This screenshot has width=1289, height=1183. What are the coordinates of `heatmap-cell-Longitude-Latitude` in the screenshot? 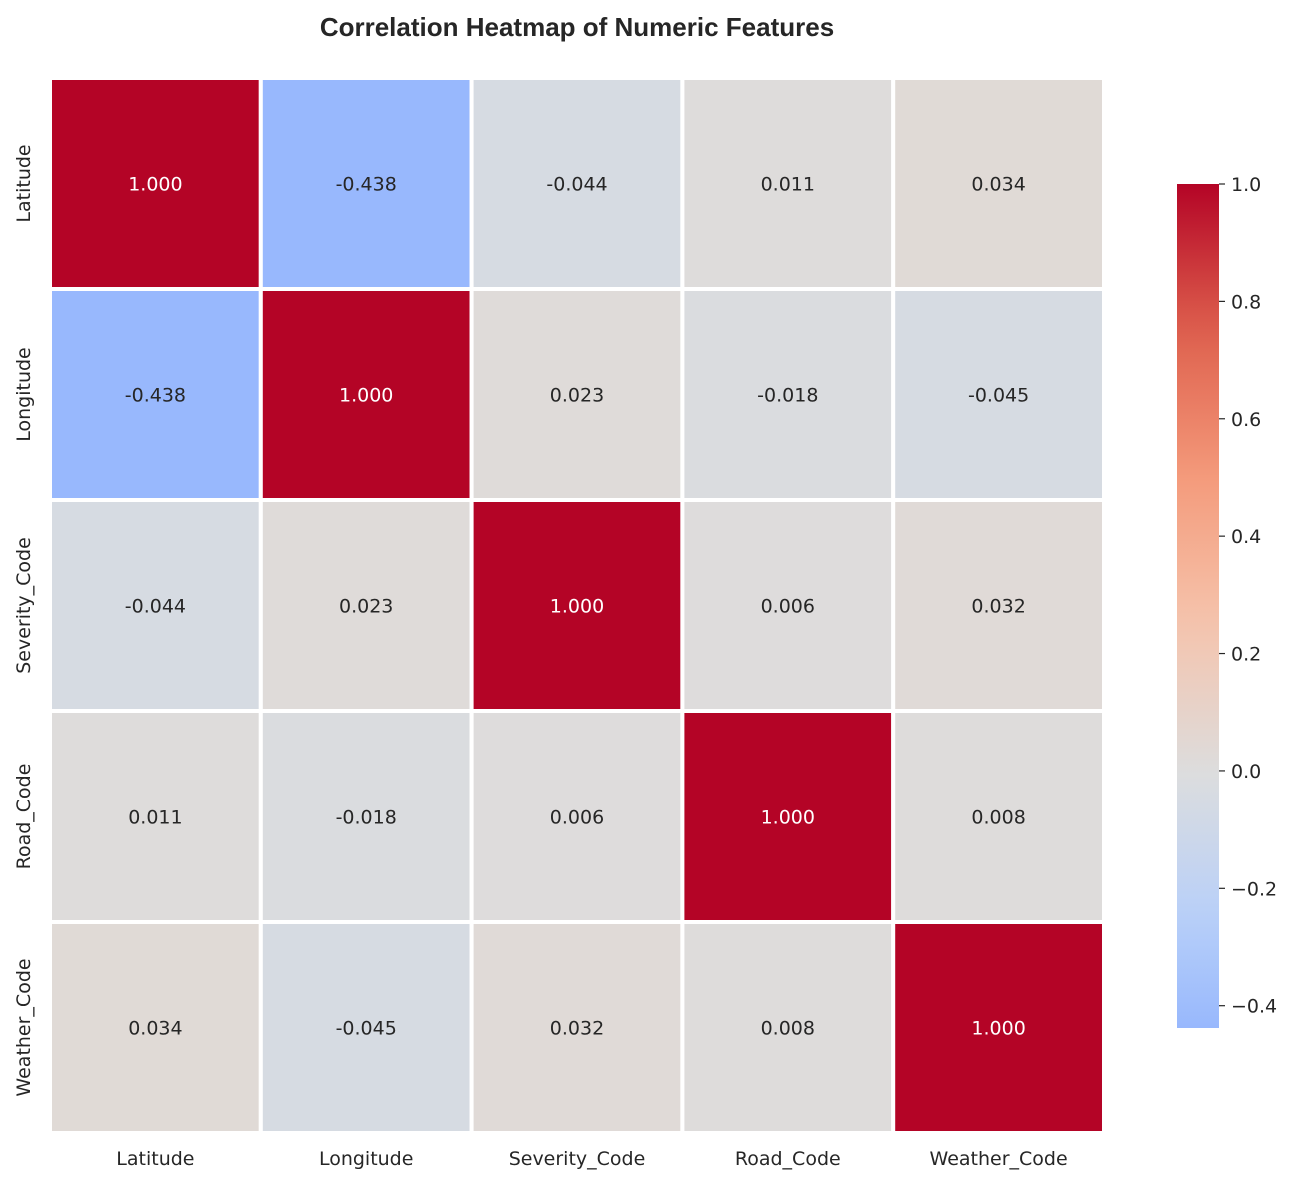 It's located at (155, 394).